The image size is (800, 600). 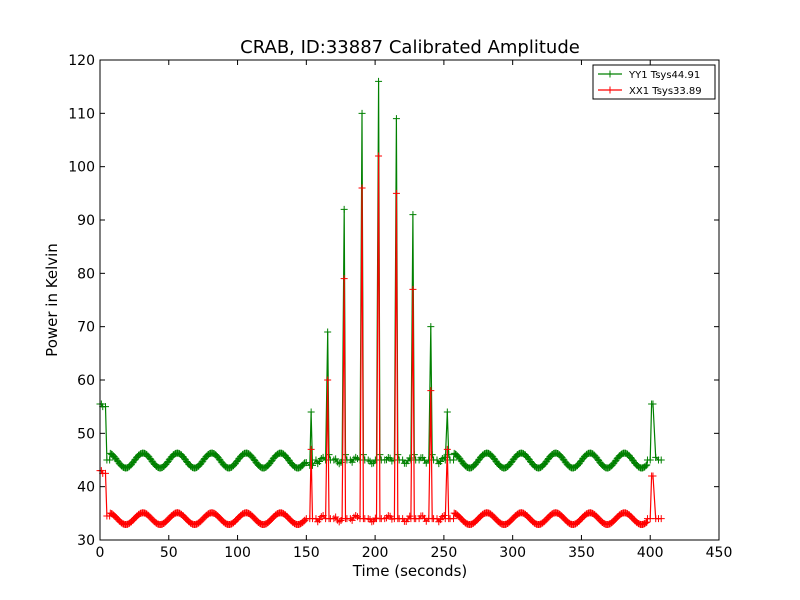 I want to click on y-tick-label: 70, so click(x=86, y=328).